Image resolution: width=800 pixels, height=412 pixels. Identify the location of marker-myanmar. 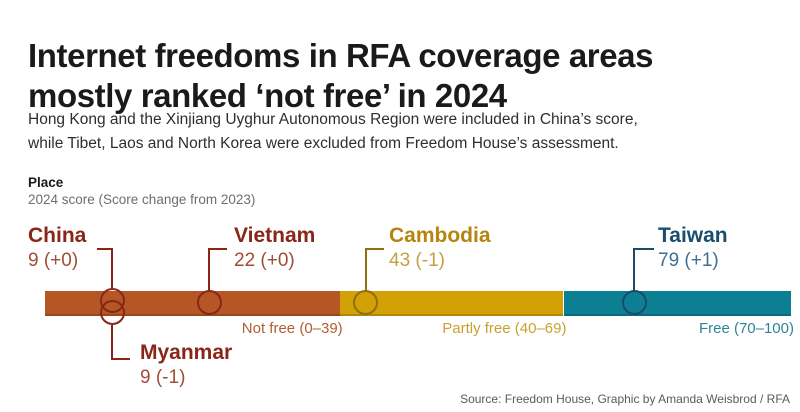
(112, 312).